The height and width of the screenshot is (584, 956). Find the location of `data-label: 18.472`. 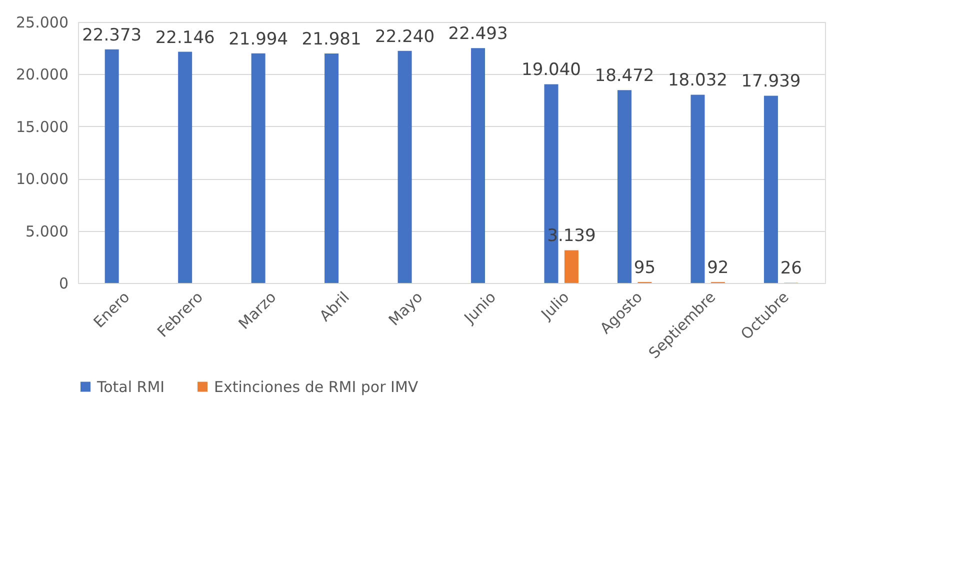

data-label: 18.472 is located at coordinates (624, 76).